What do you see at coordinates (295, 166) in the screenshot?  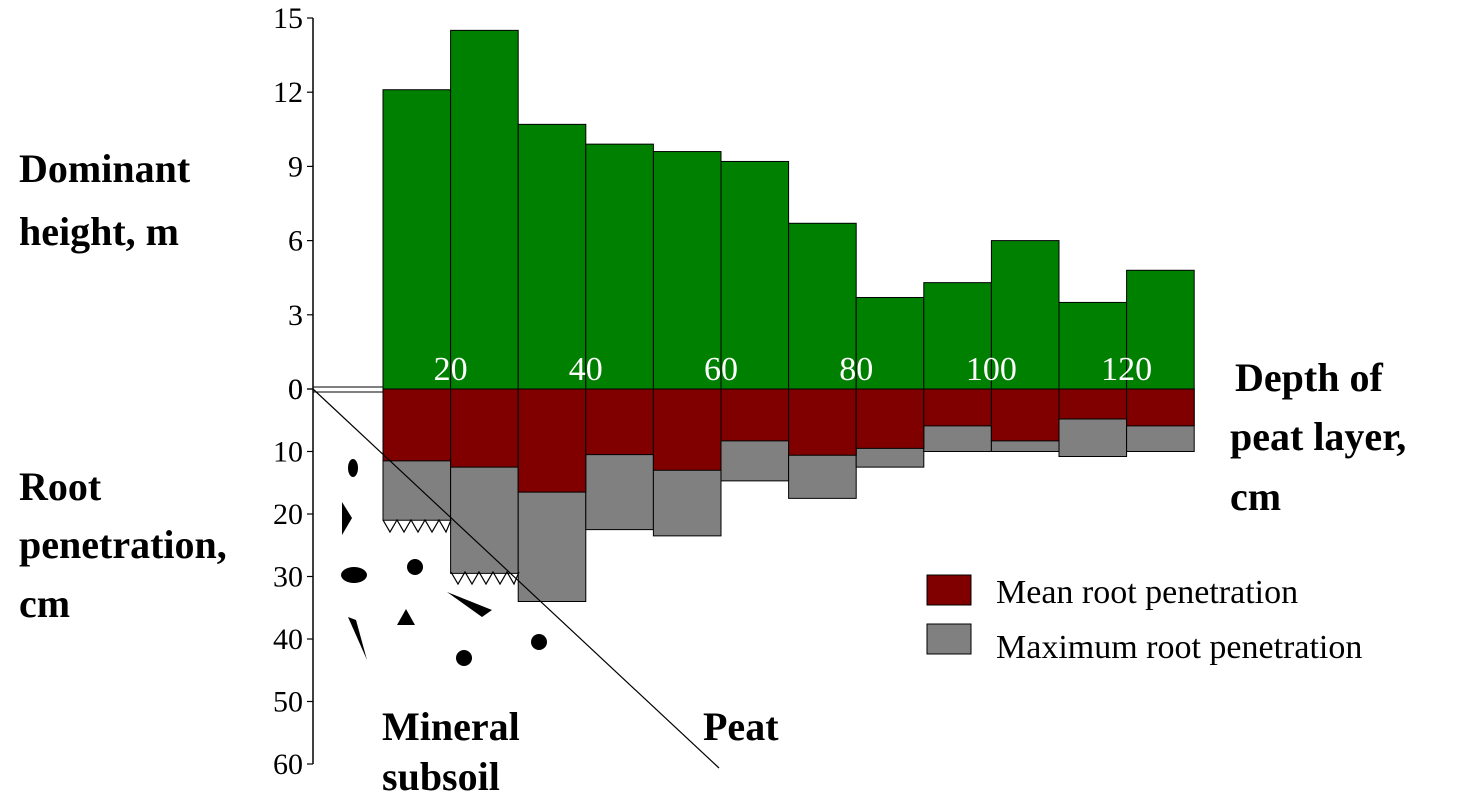 I see `upper-tick-label: 9` at bounding box center [295, 166].